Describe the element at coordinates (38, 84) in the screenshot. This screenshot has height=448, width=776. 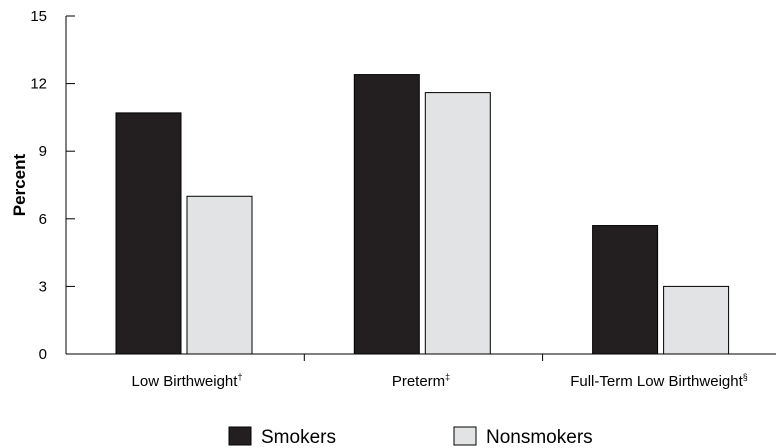
I see `y-tick-label: 12` at that location.